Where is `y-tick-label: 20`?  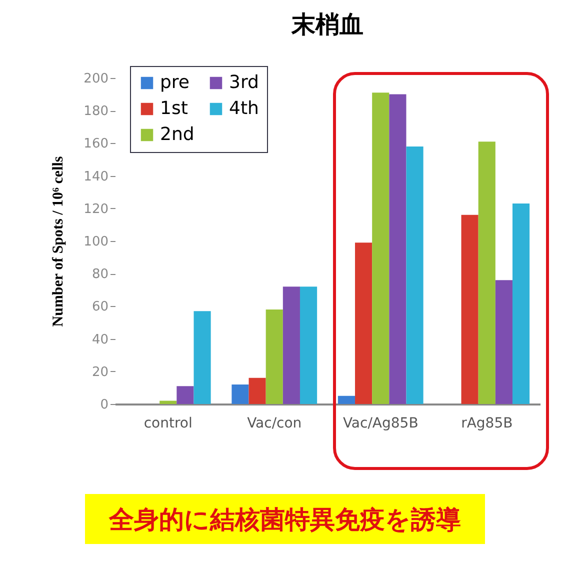 y-tick-label: 20 is located at coordinates (100, 372).